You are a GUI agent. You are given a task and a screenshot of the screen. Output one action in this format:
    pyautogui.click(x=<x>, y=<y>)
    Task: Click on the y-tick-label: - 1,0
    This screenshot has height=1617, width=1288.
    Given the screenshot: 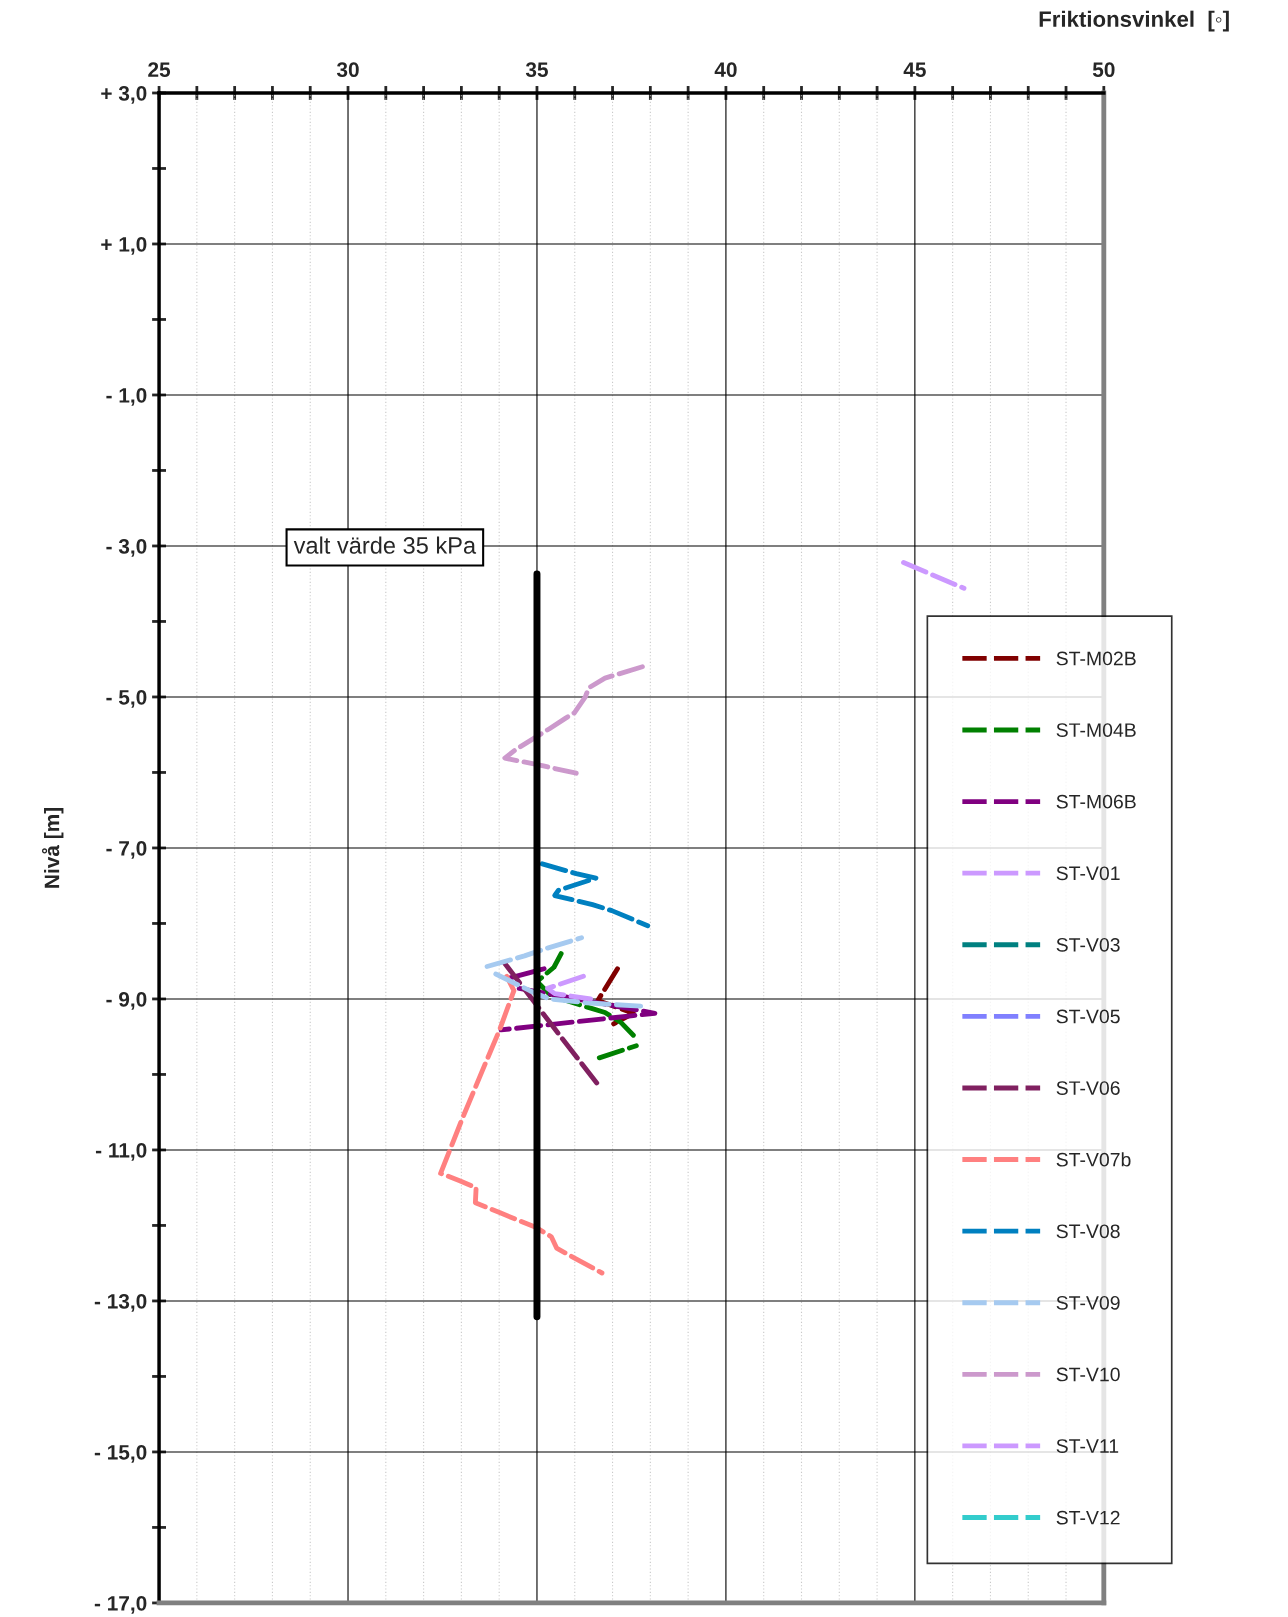 What is the action you would take?
    pyautogui.click(x=126, y=396)
    